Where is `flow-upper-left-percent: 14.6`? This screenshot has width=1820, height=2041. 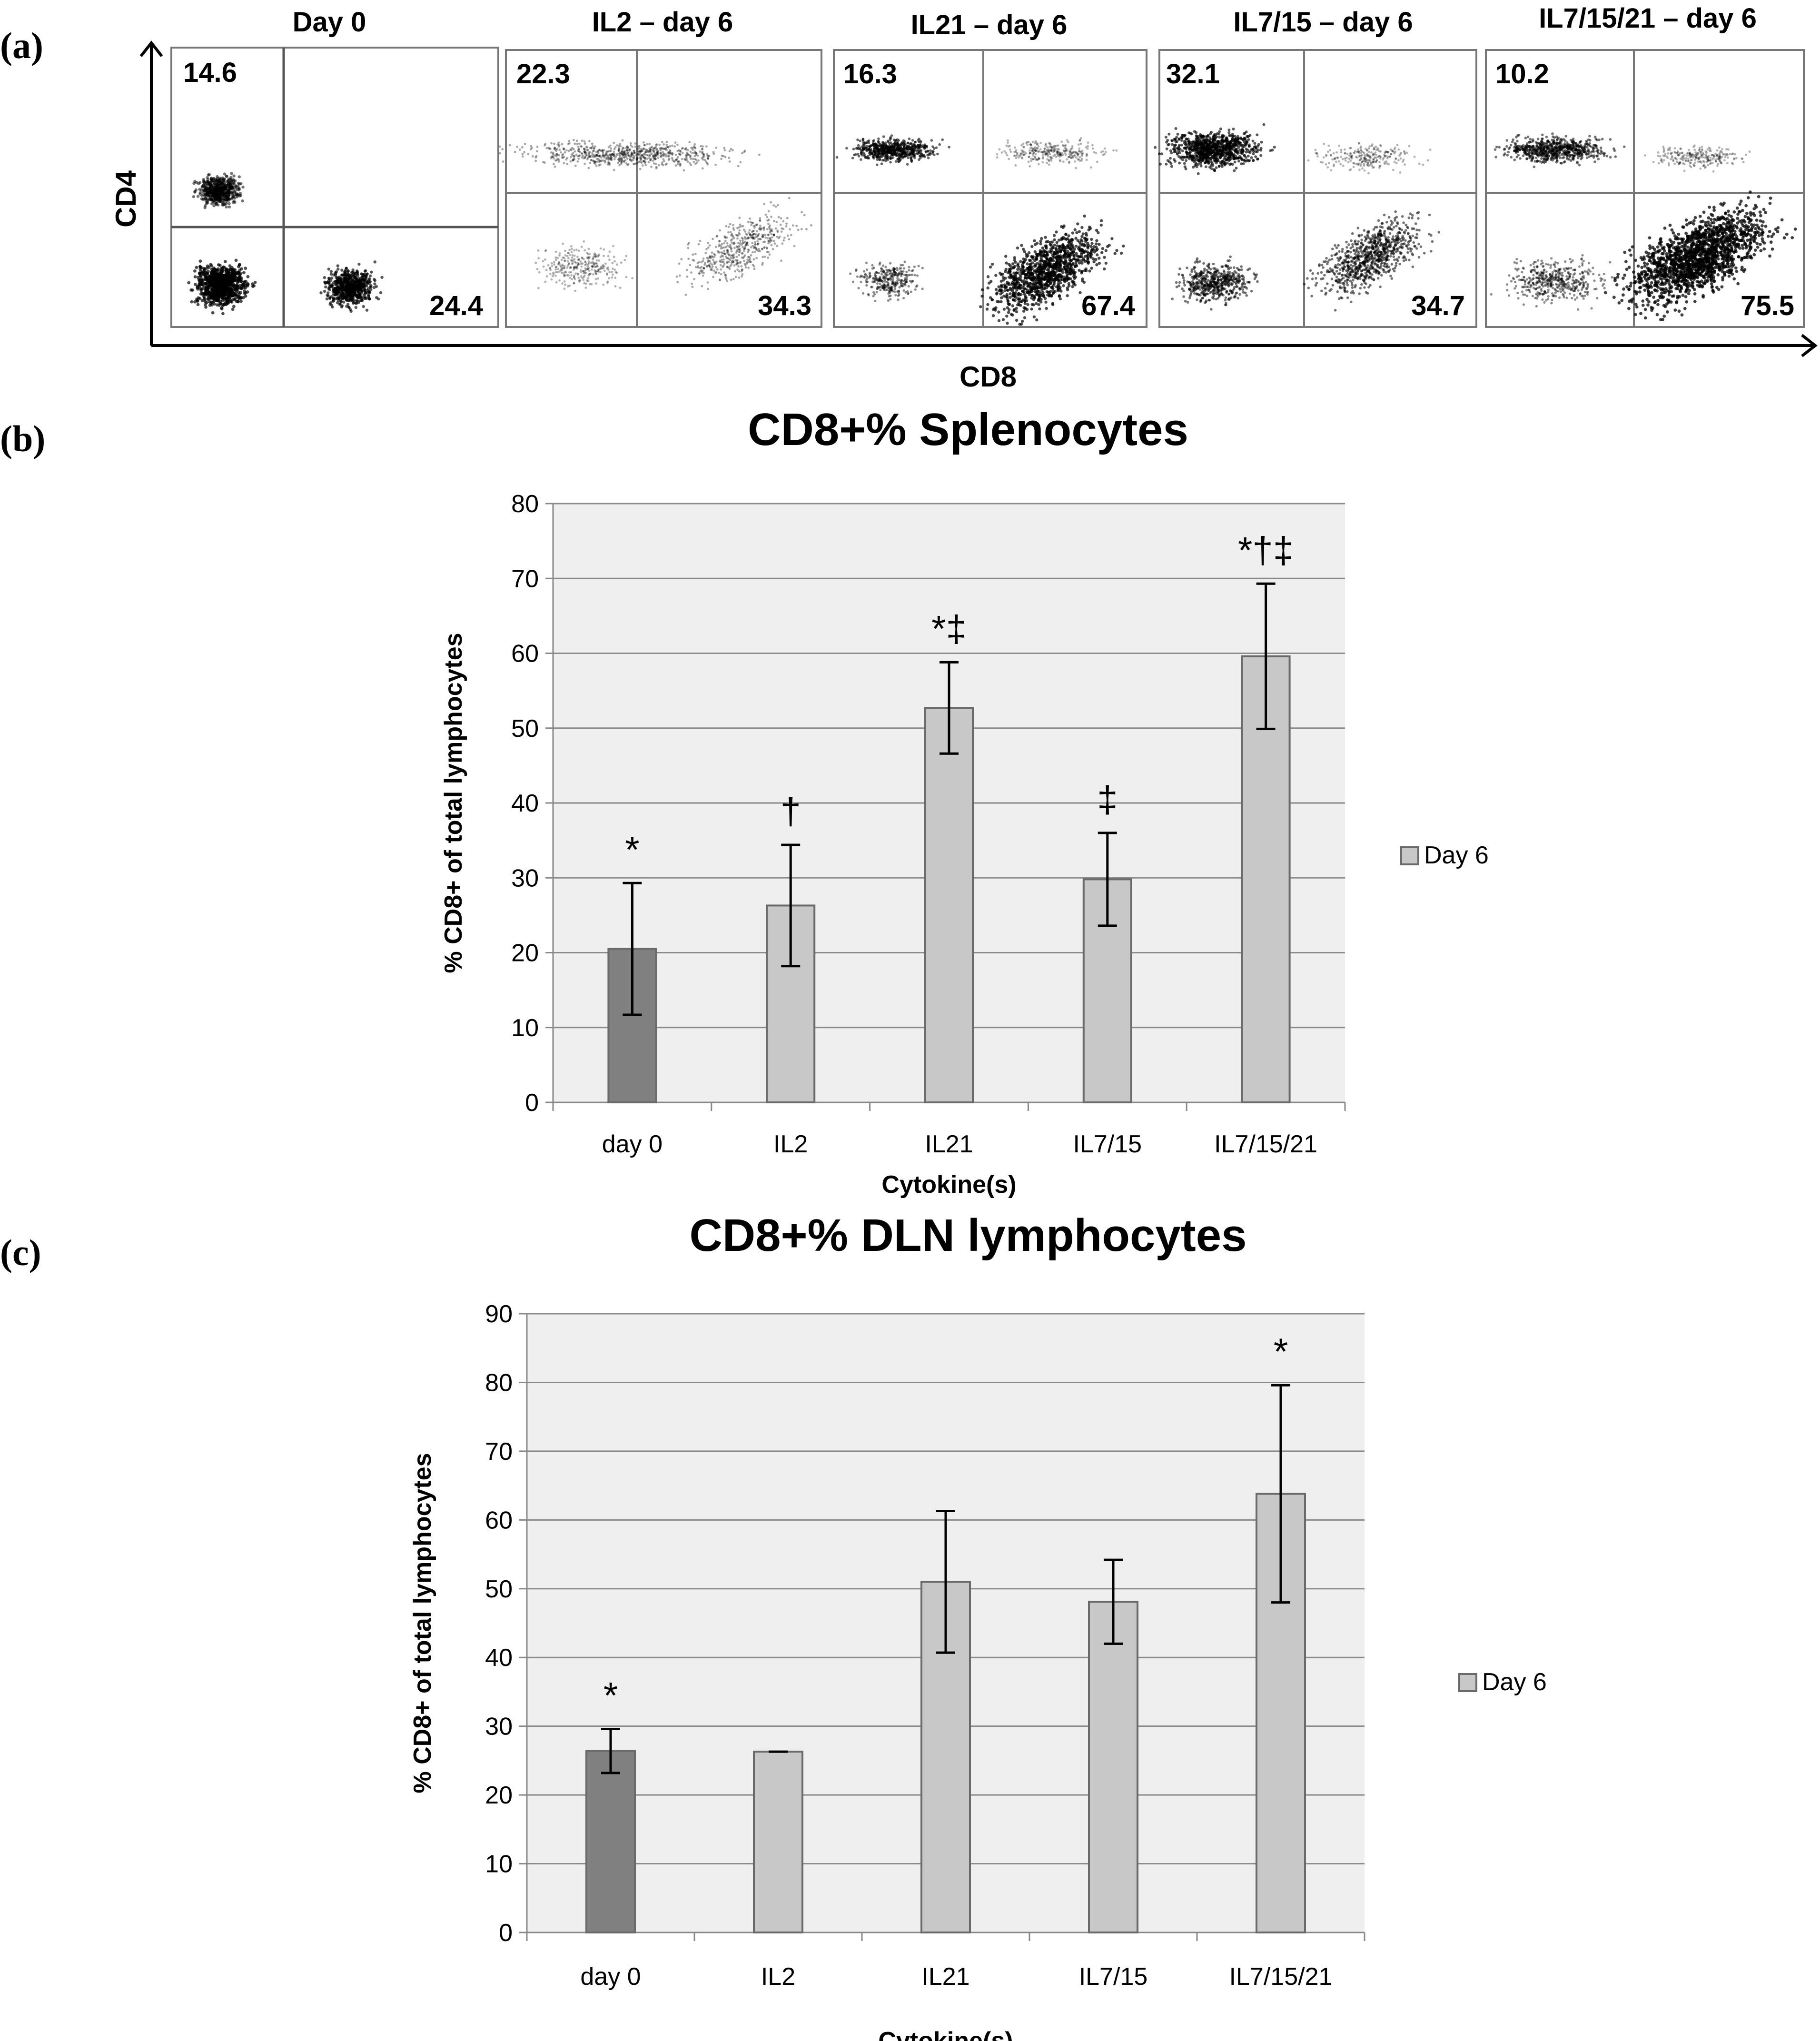
flow-upper-left-percent: 14.6 is located at coordinates (210, 73).